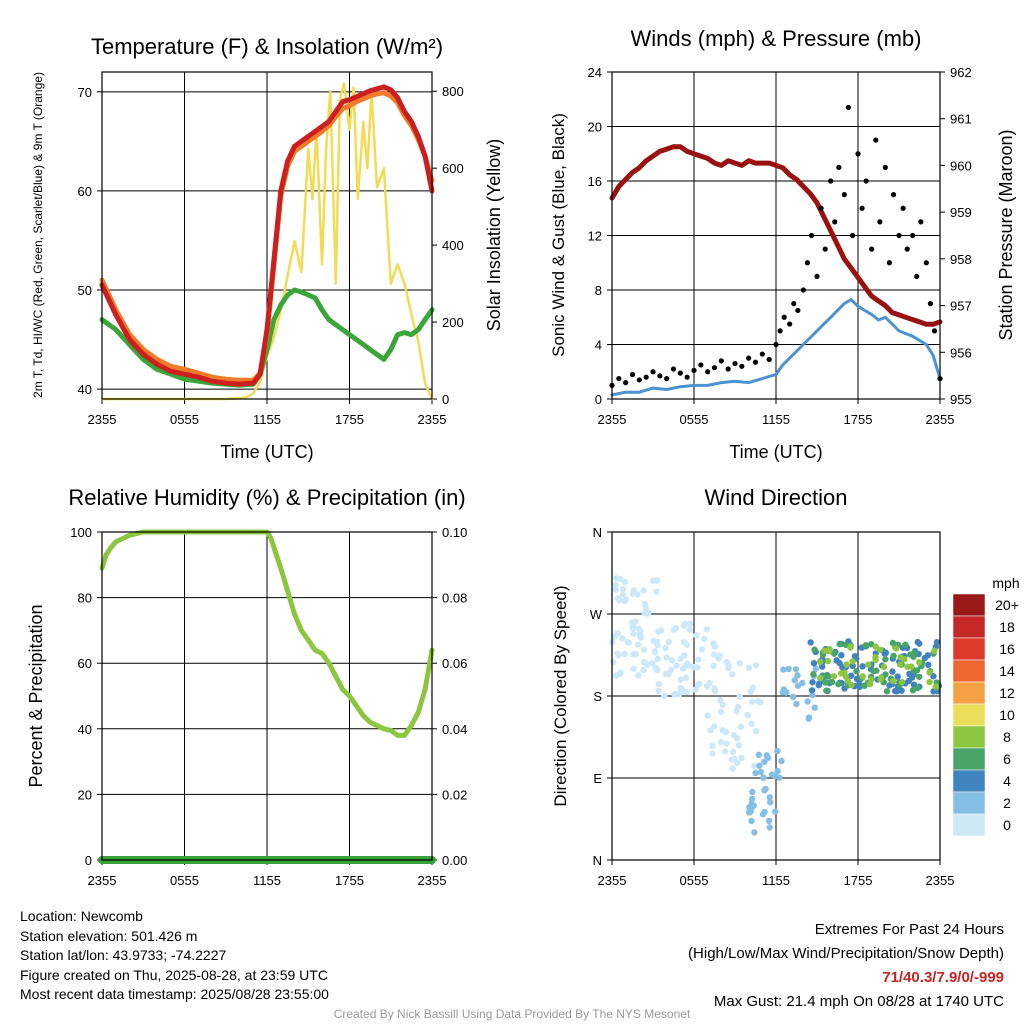 The image size is (1024, 1024). I want to click on y-tick-label: 0, so click(598, 399).